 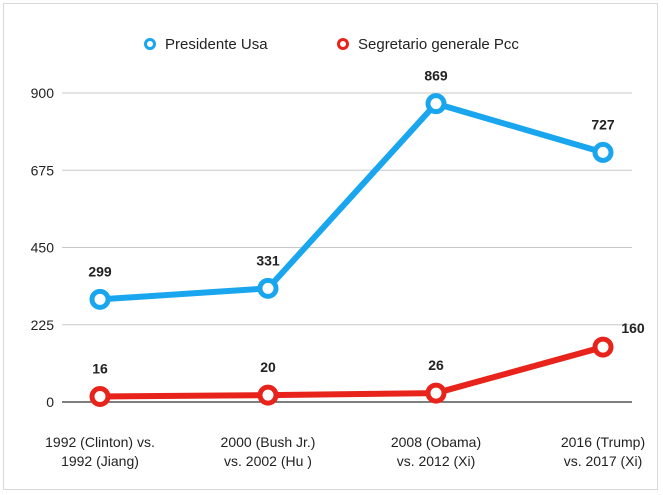 I want to click on legend-label: Presidente Usa, so click(x=216, y=44).